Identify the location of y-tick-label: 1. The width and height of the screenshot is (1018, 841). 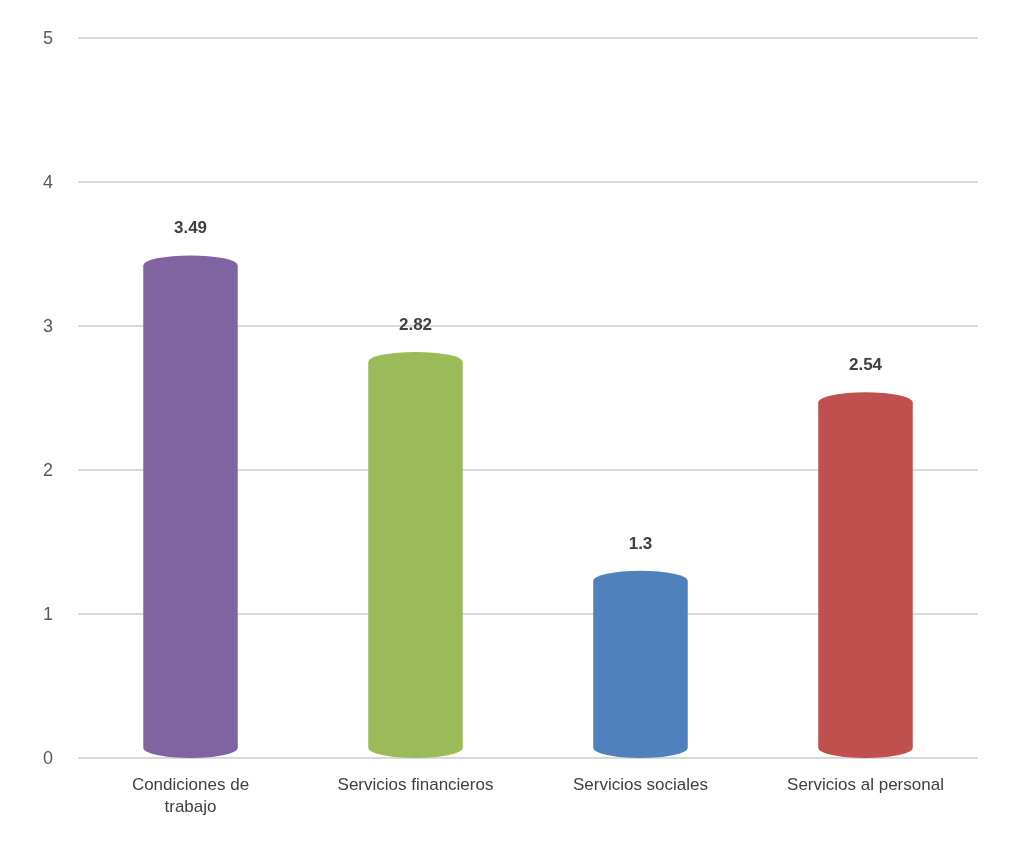
(48, 614).